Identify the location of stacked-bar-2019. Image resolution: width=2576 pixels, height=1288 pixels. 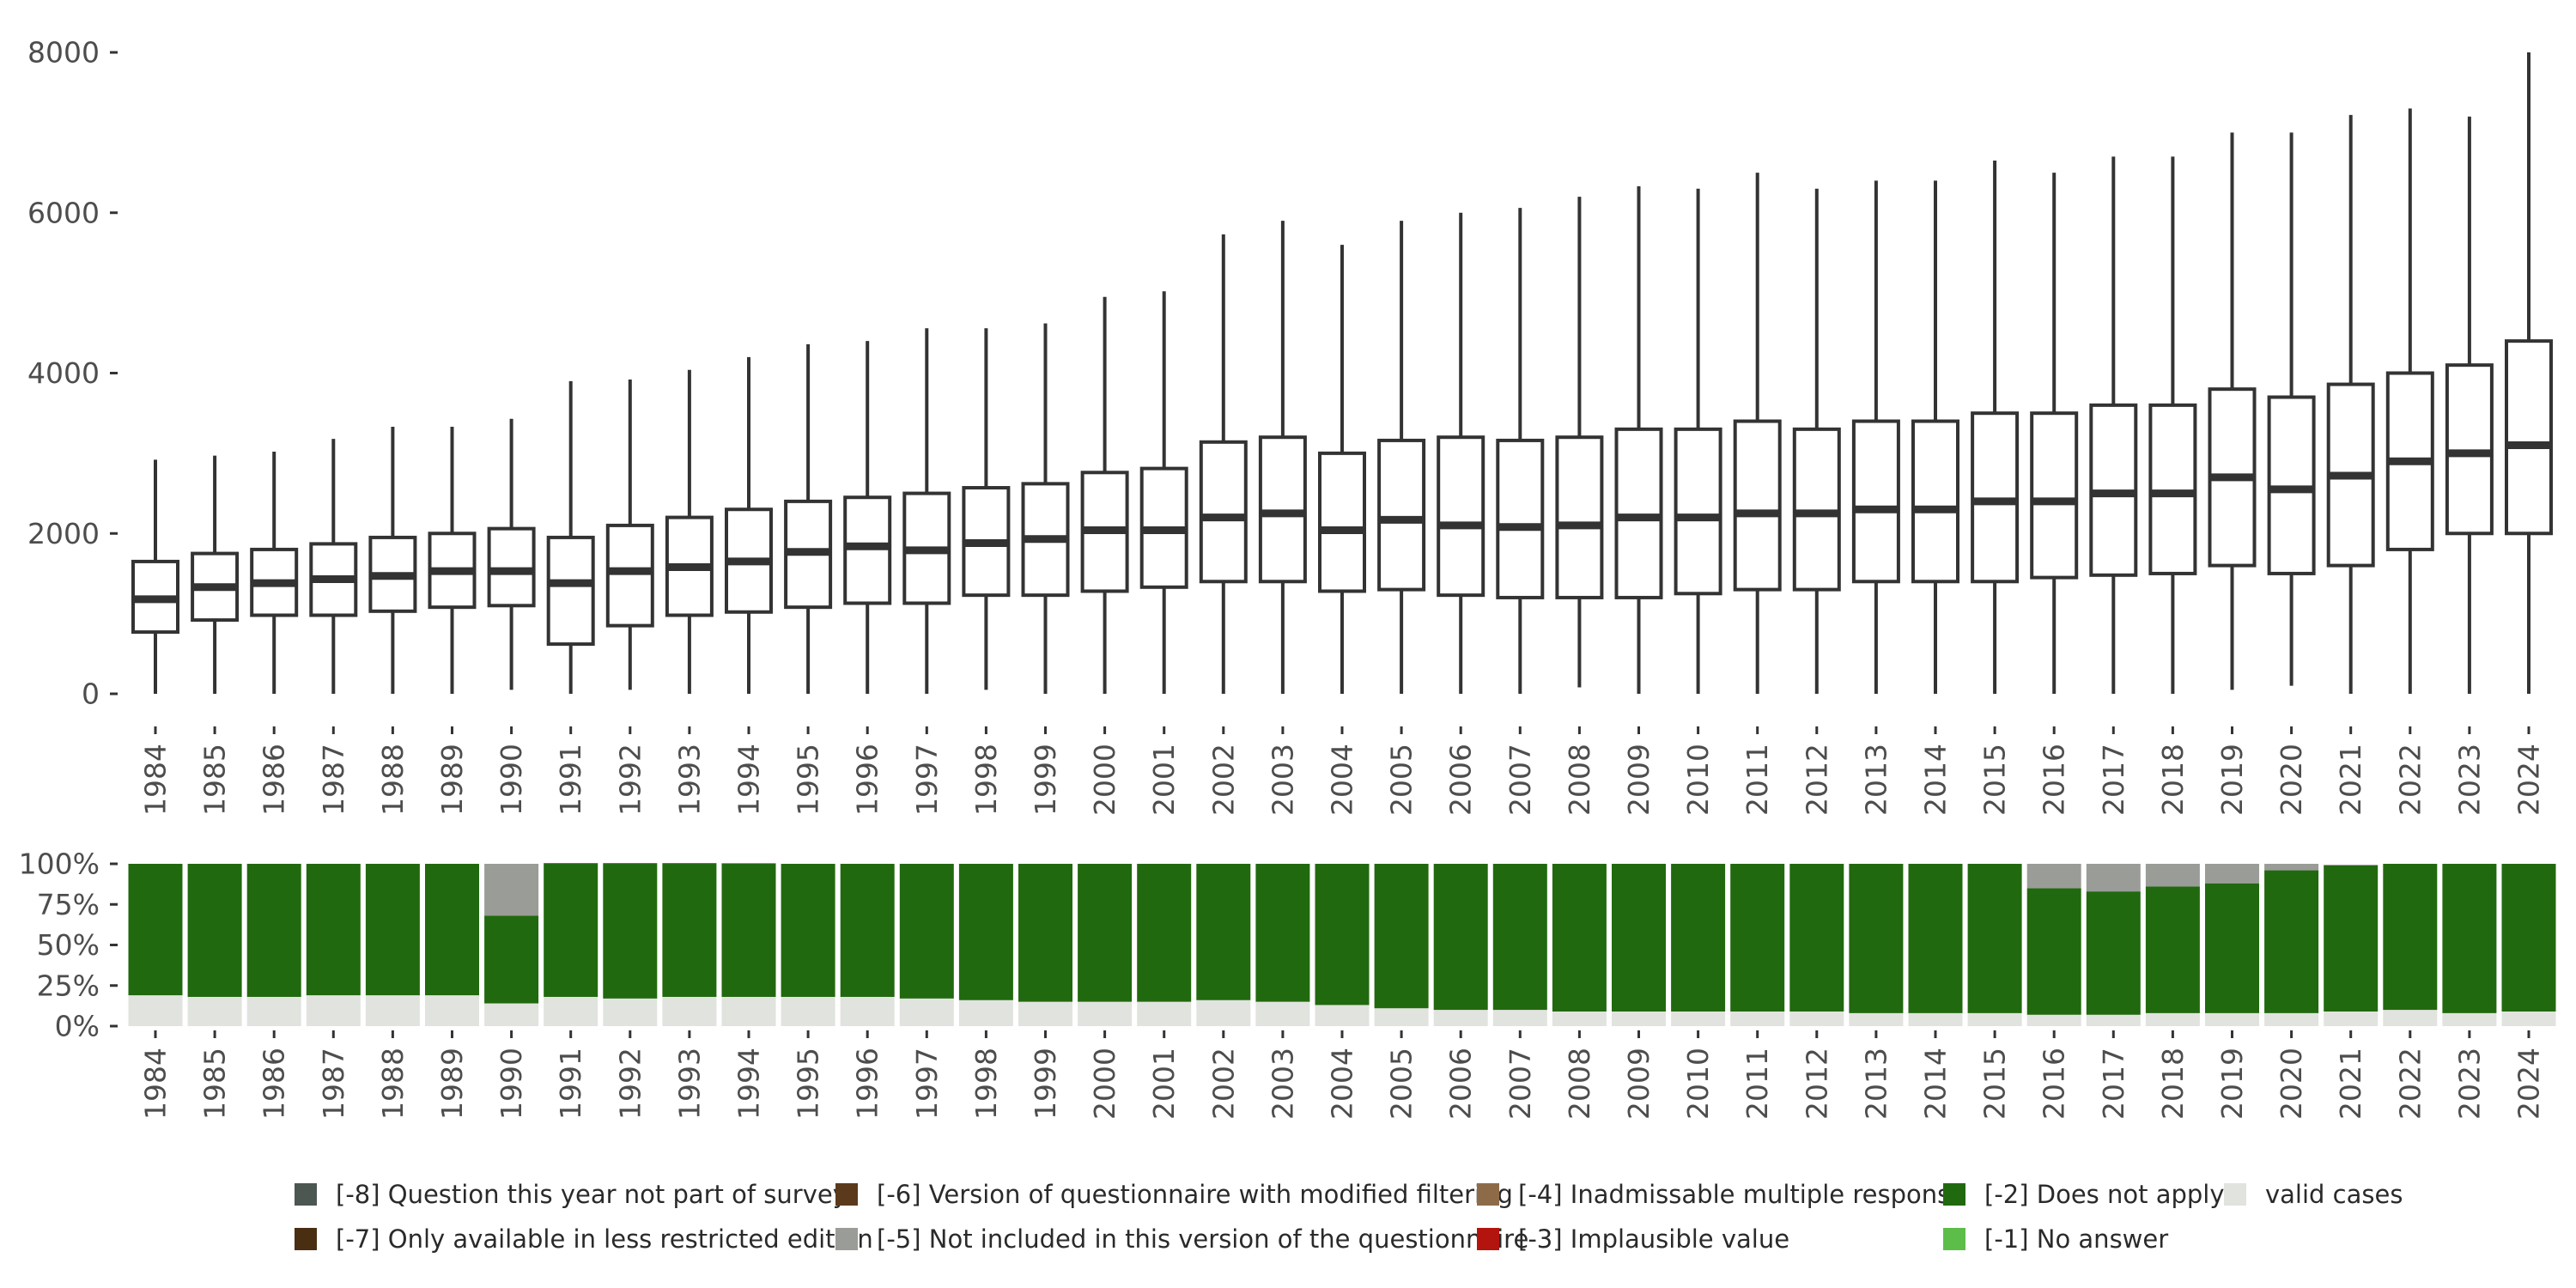
(2232, 945).